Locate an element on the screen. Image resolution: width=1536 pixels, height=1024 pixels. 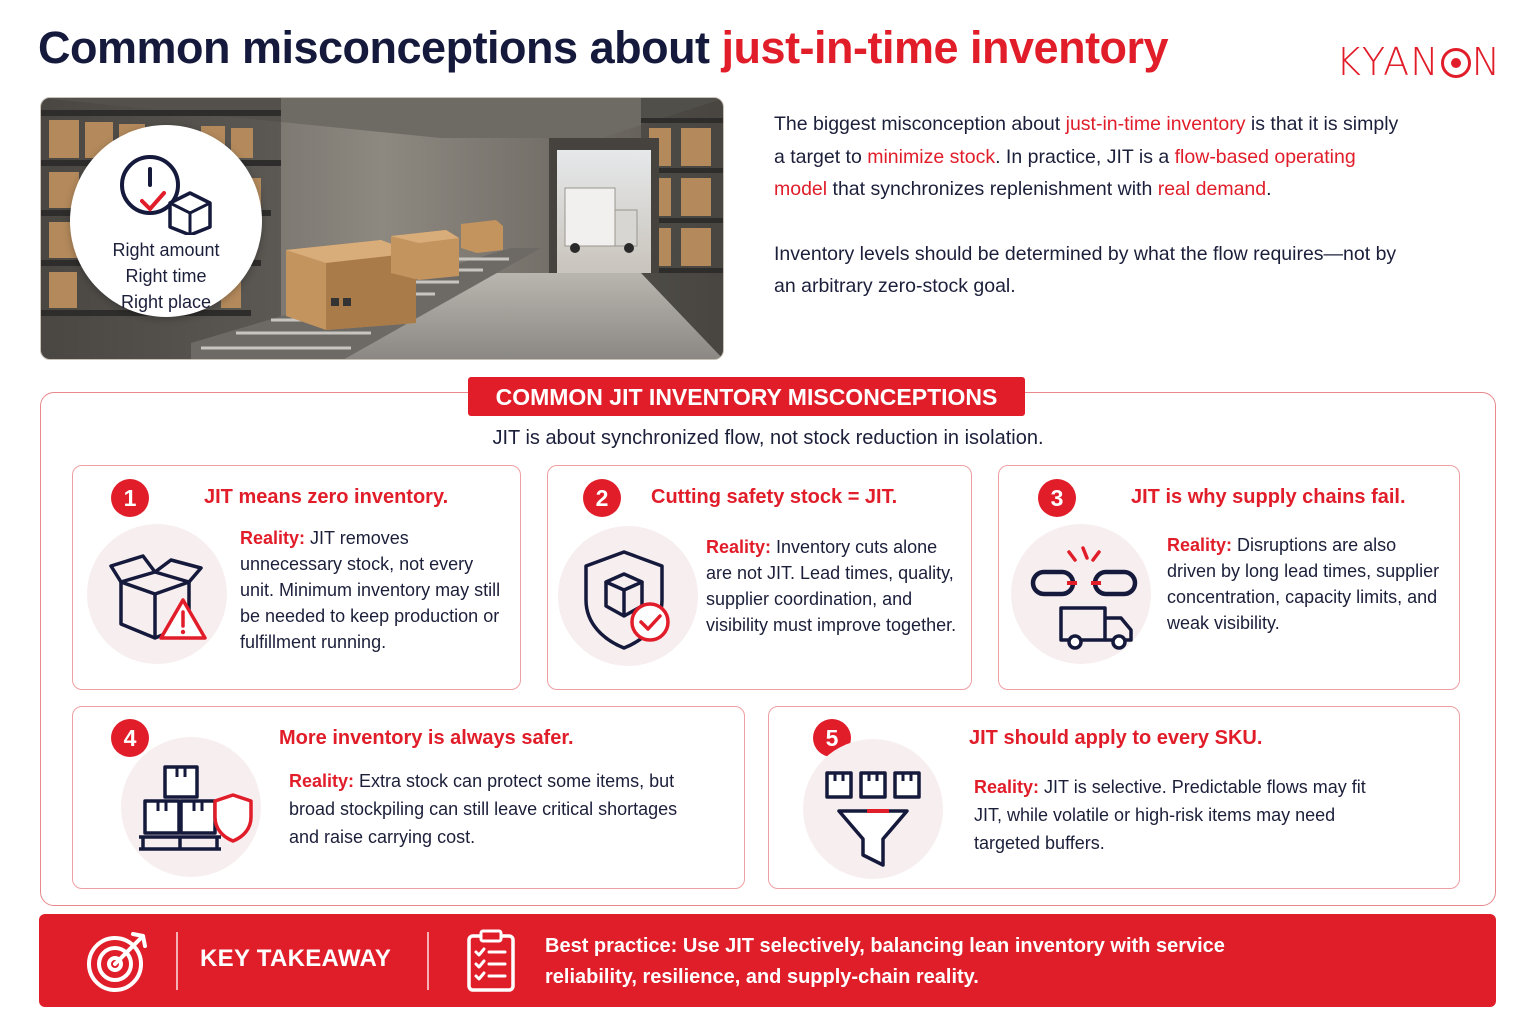
intro-highlight: flow-based operating model is located at coordinates (1065, 173).